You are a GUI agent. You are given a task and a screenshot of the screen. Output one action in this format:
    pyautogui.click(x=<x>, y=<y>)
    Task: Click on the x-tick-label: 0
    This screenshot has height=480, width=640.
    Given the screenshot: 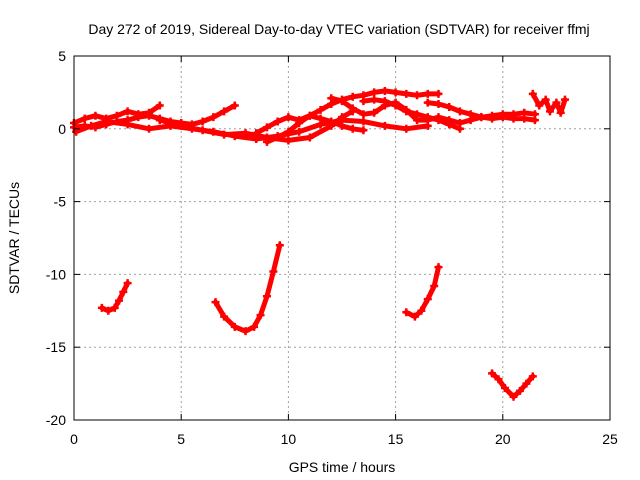 What is the action you would take?
    pyautogui.click(x=74, y=439)
    